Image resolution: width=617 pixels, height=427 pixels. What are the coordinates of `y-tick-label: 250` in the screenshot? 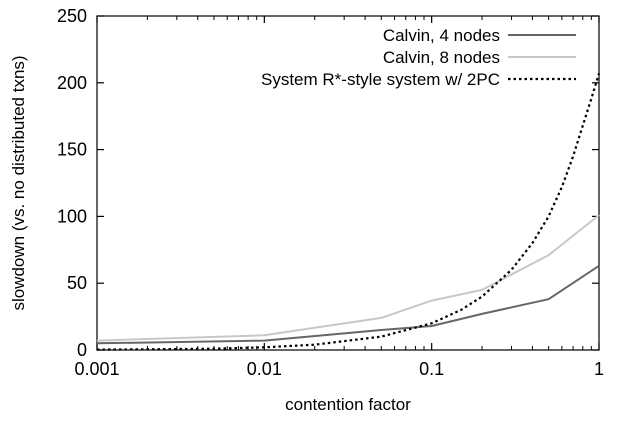 It's located at (72, 16).